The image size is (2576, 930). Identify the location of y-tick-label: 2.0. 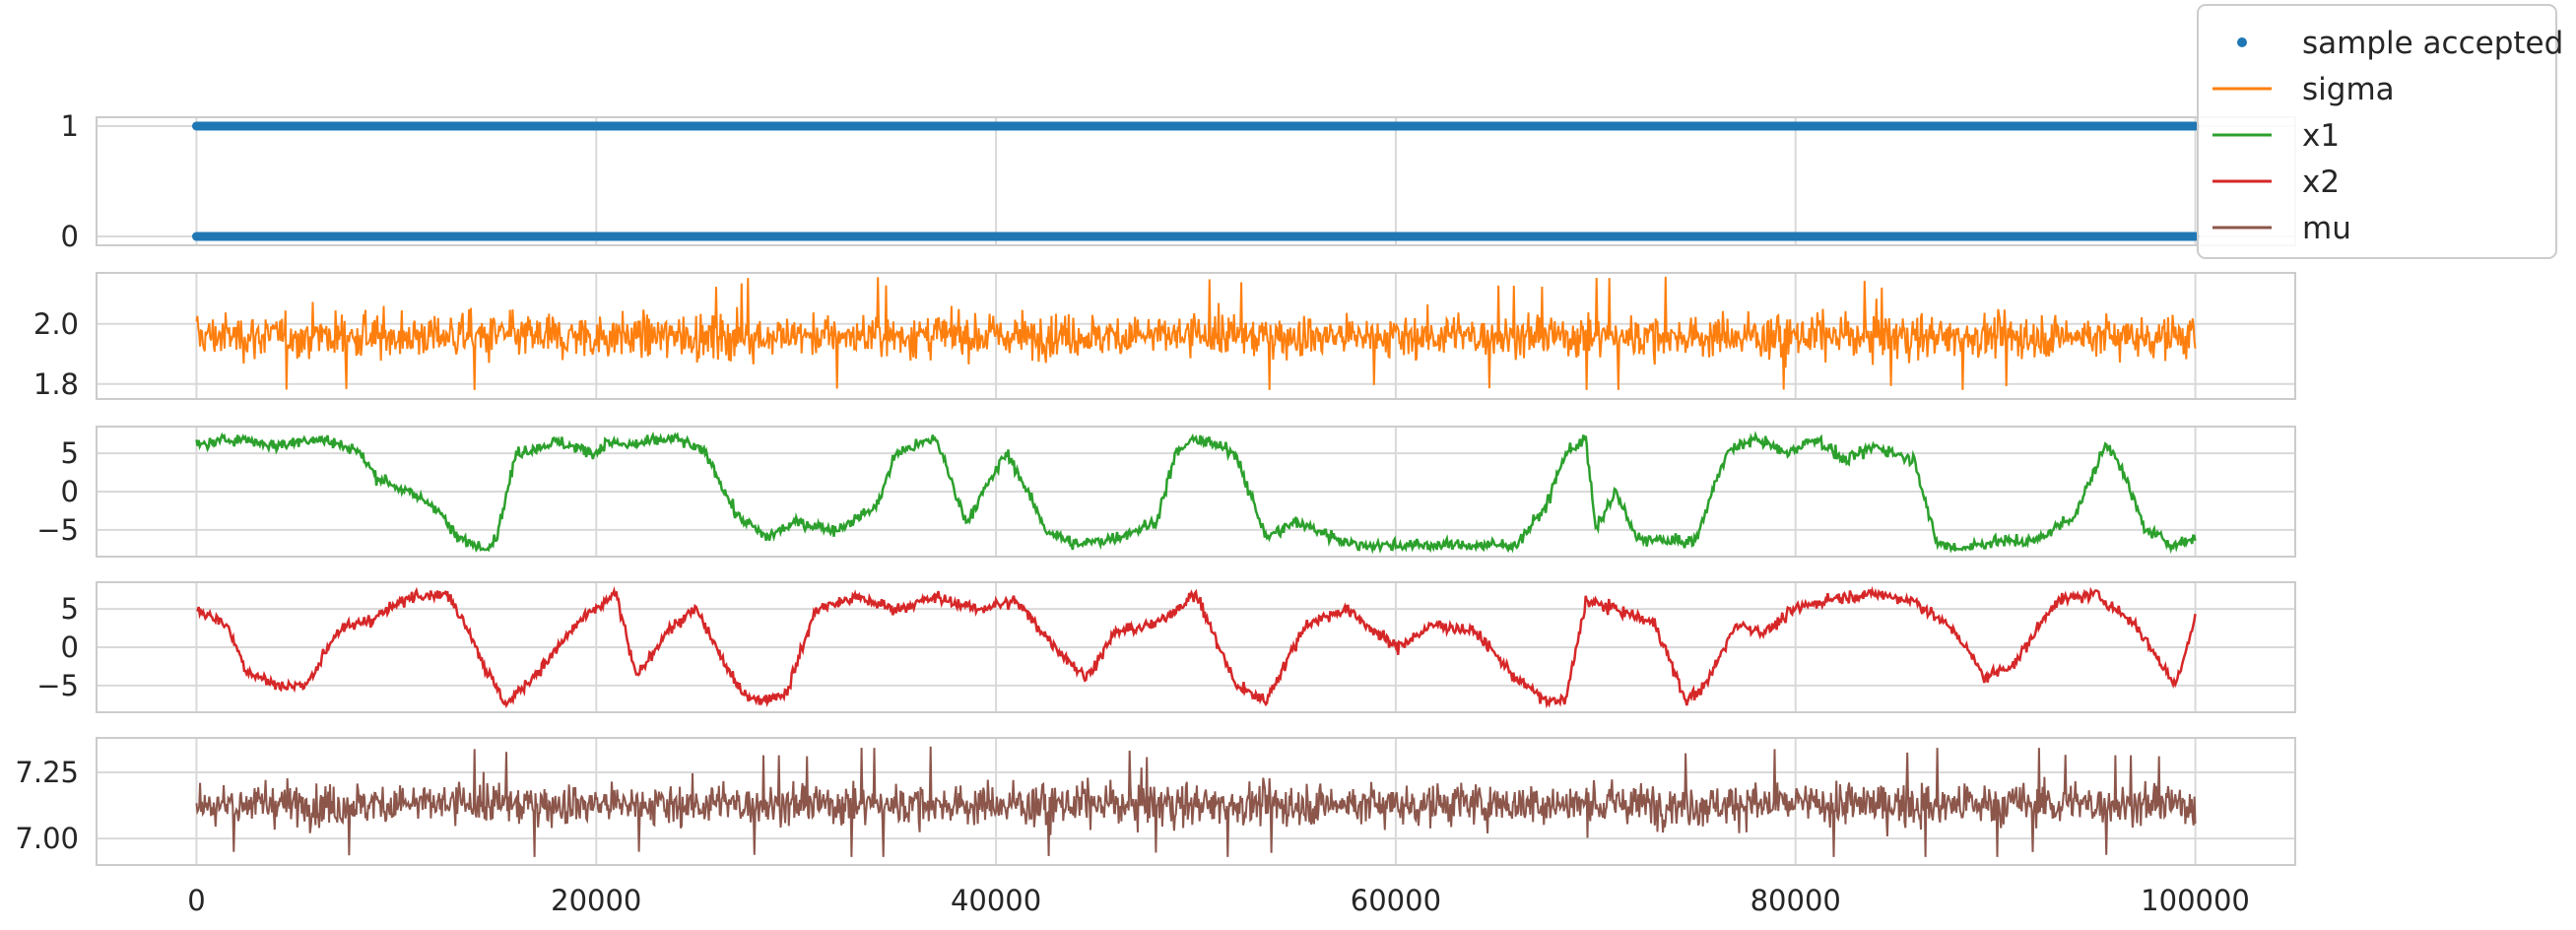
(56, 324).